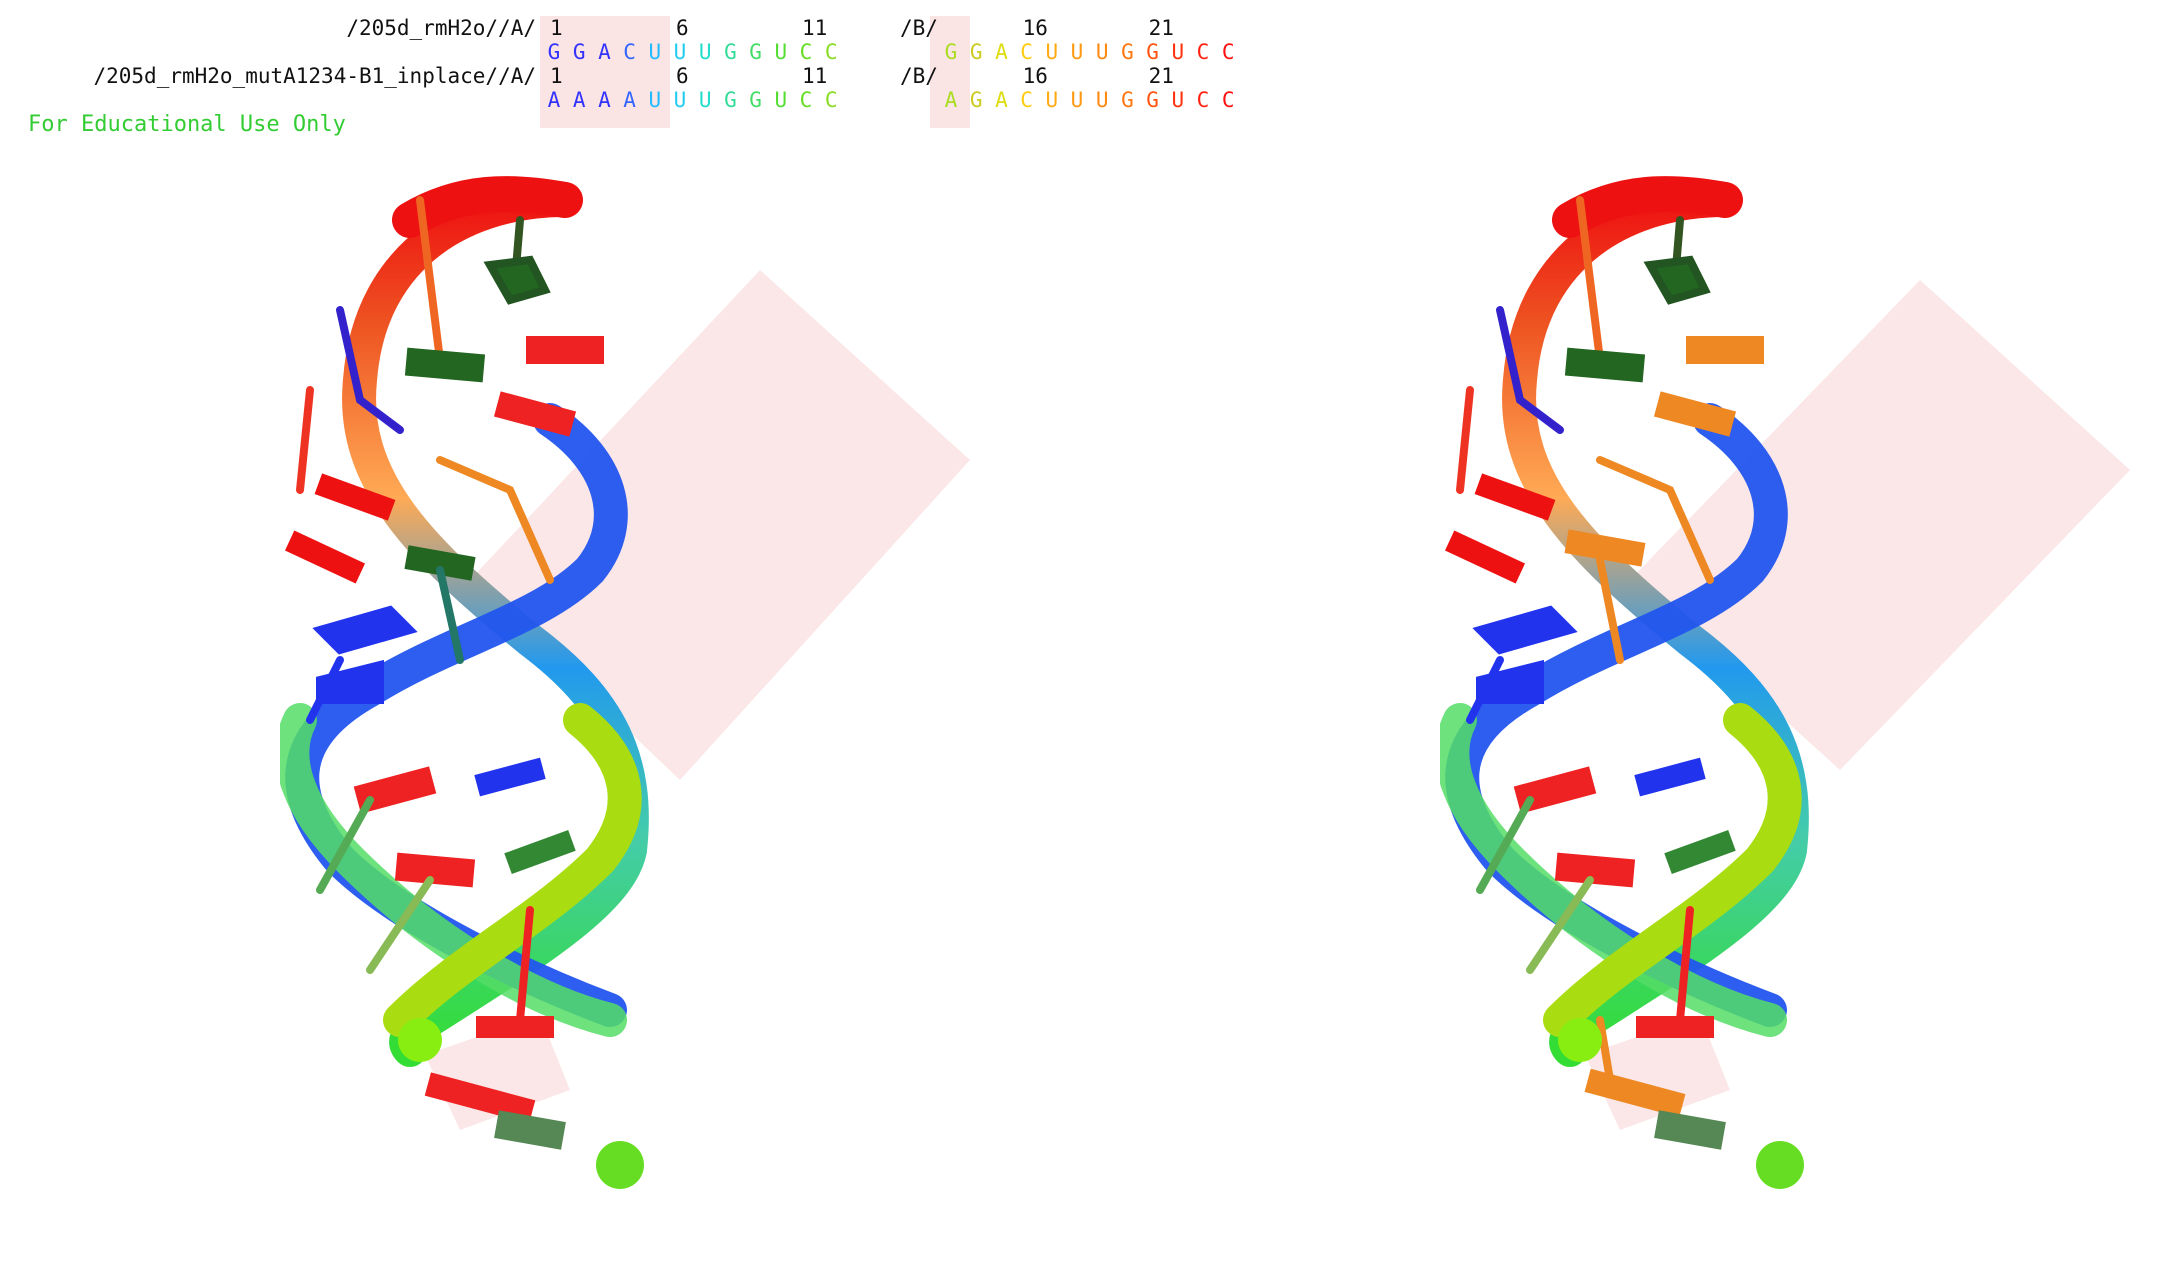  I want to click on selection-highlight-chain-a, so click(605, 72).